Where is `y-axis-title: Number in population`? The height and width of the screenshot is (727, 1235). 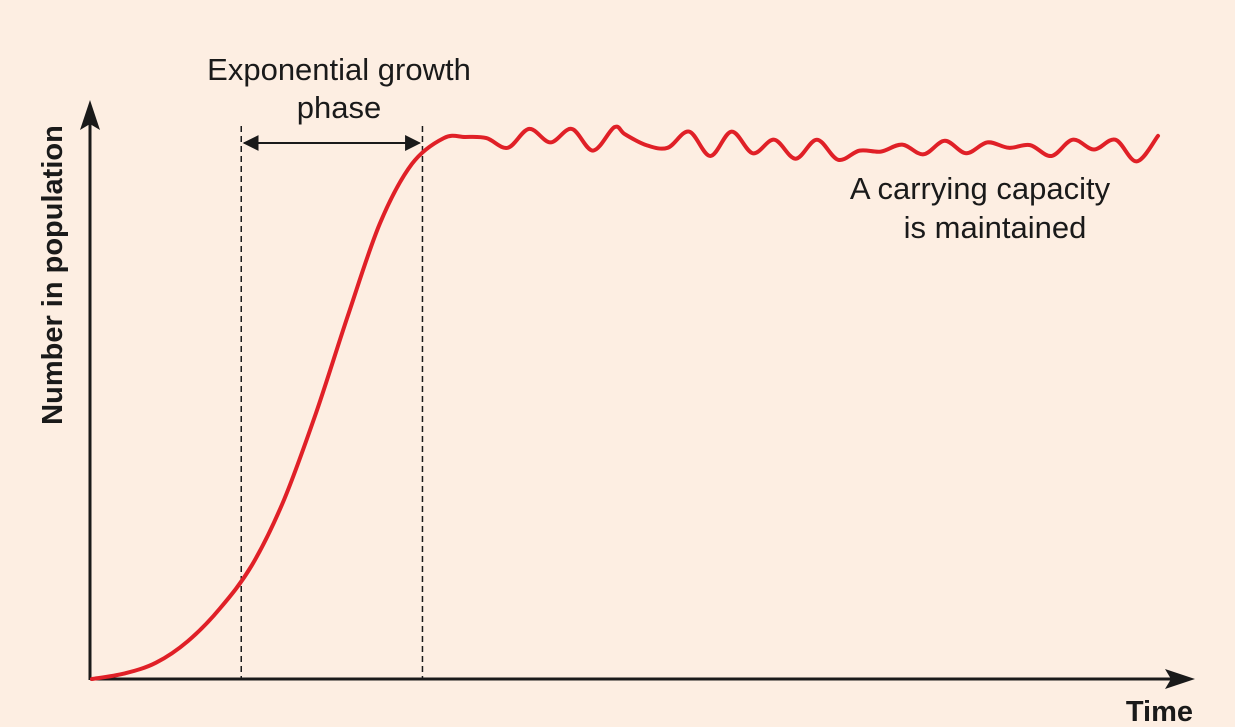
y-axis-title: Number in population is located at coordinates (53, 275).